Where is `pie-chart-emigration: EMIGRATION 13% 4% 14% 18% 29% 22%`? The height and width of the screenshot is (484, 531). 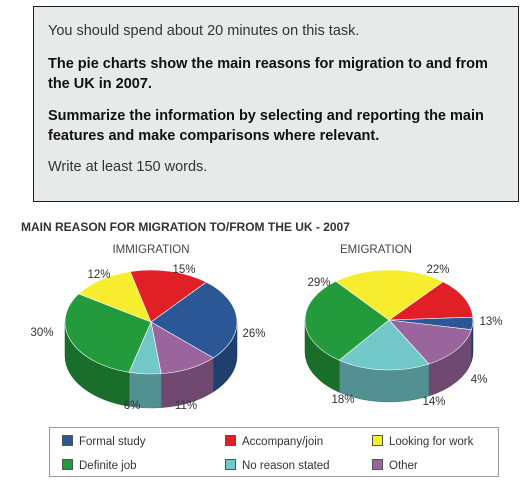
pie-chart-emigration: EMIGRATION 13% 4% 14% 18% 29% 22% is located at coordinates (403, 326).